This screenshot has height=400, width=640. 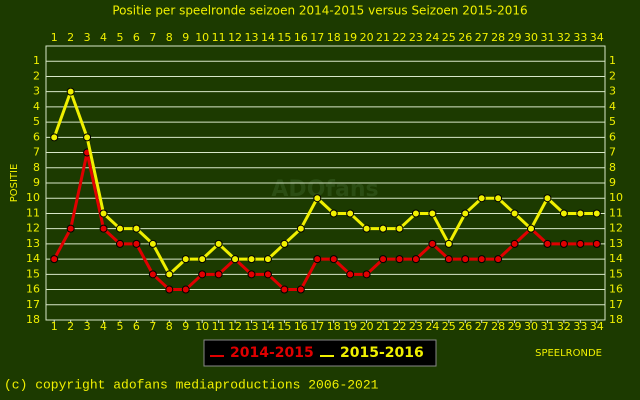 I want to click on x-tick-label-top: 7, so click(x=152, y=37).